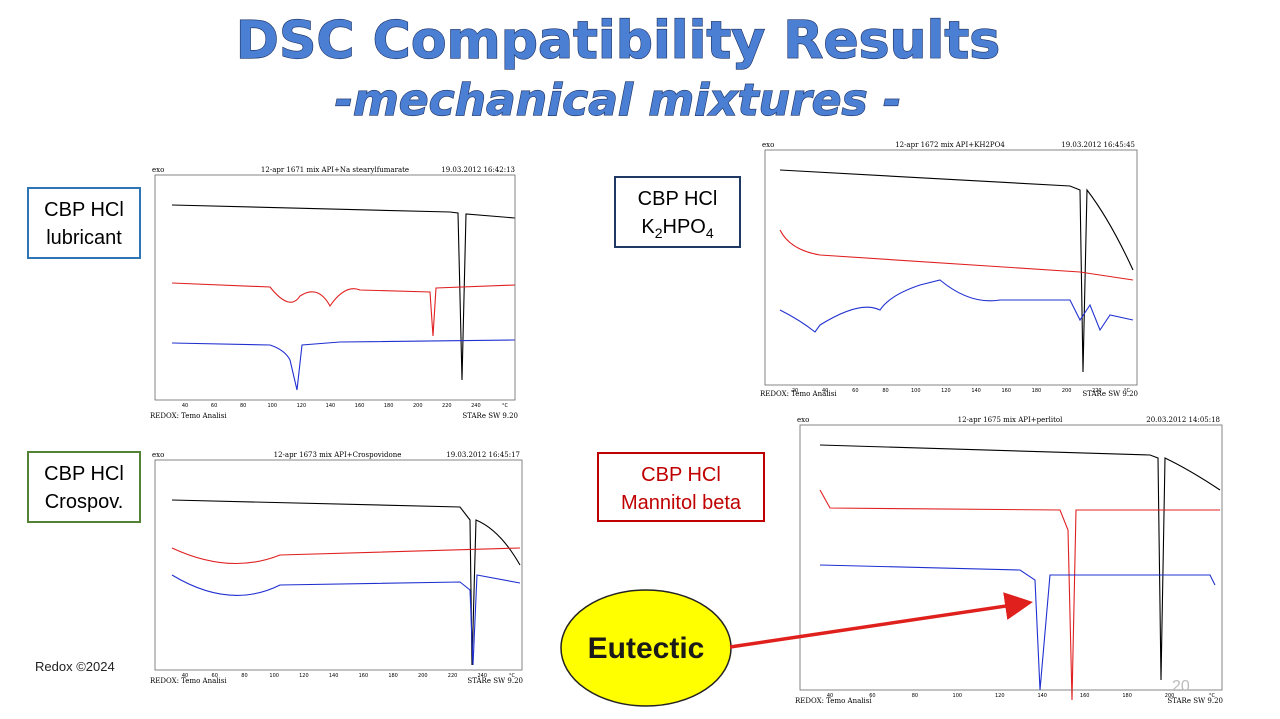 This screenshot has height=719, width=1280. What do you see at coordinates (1098, 145) in the screenshot?
I see `plot-date: 19.03.2012 16:45:45` at bounding box center [1098, 145].